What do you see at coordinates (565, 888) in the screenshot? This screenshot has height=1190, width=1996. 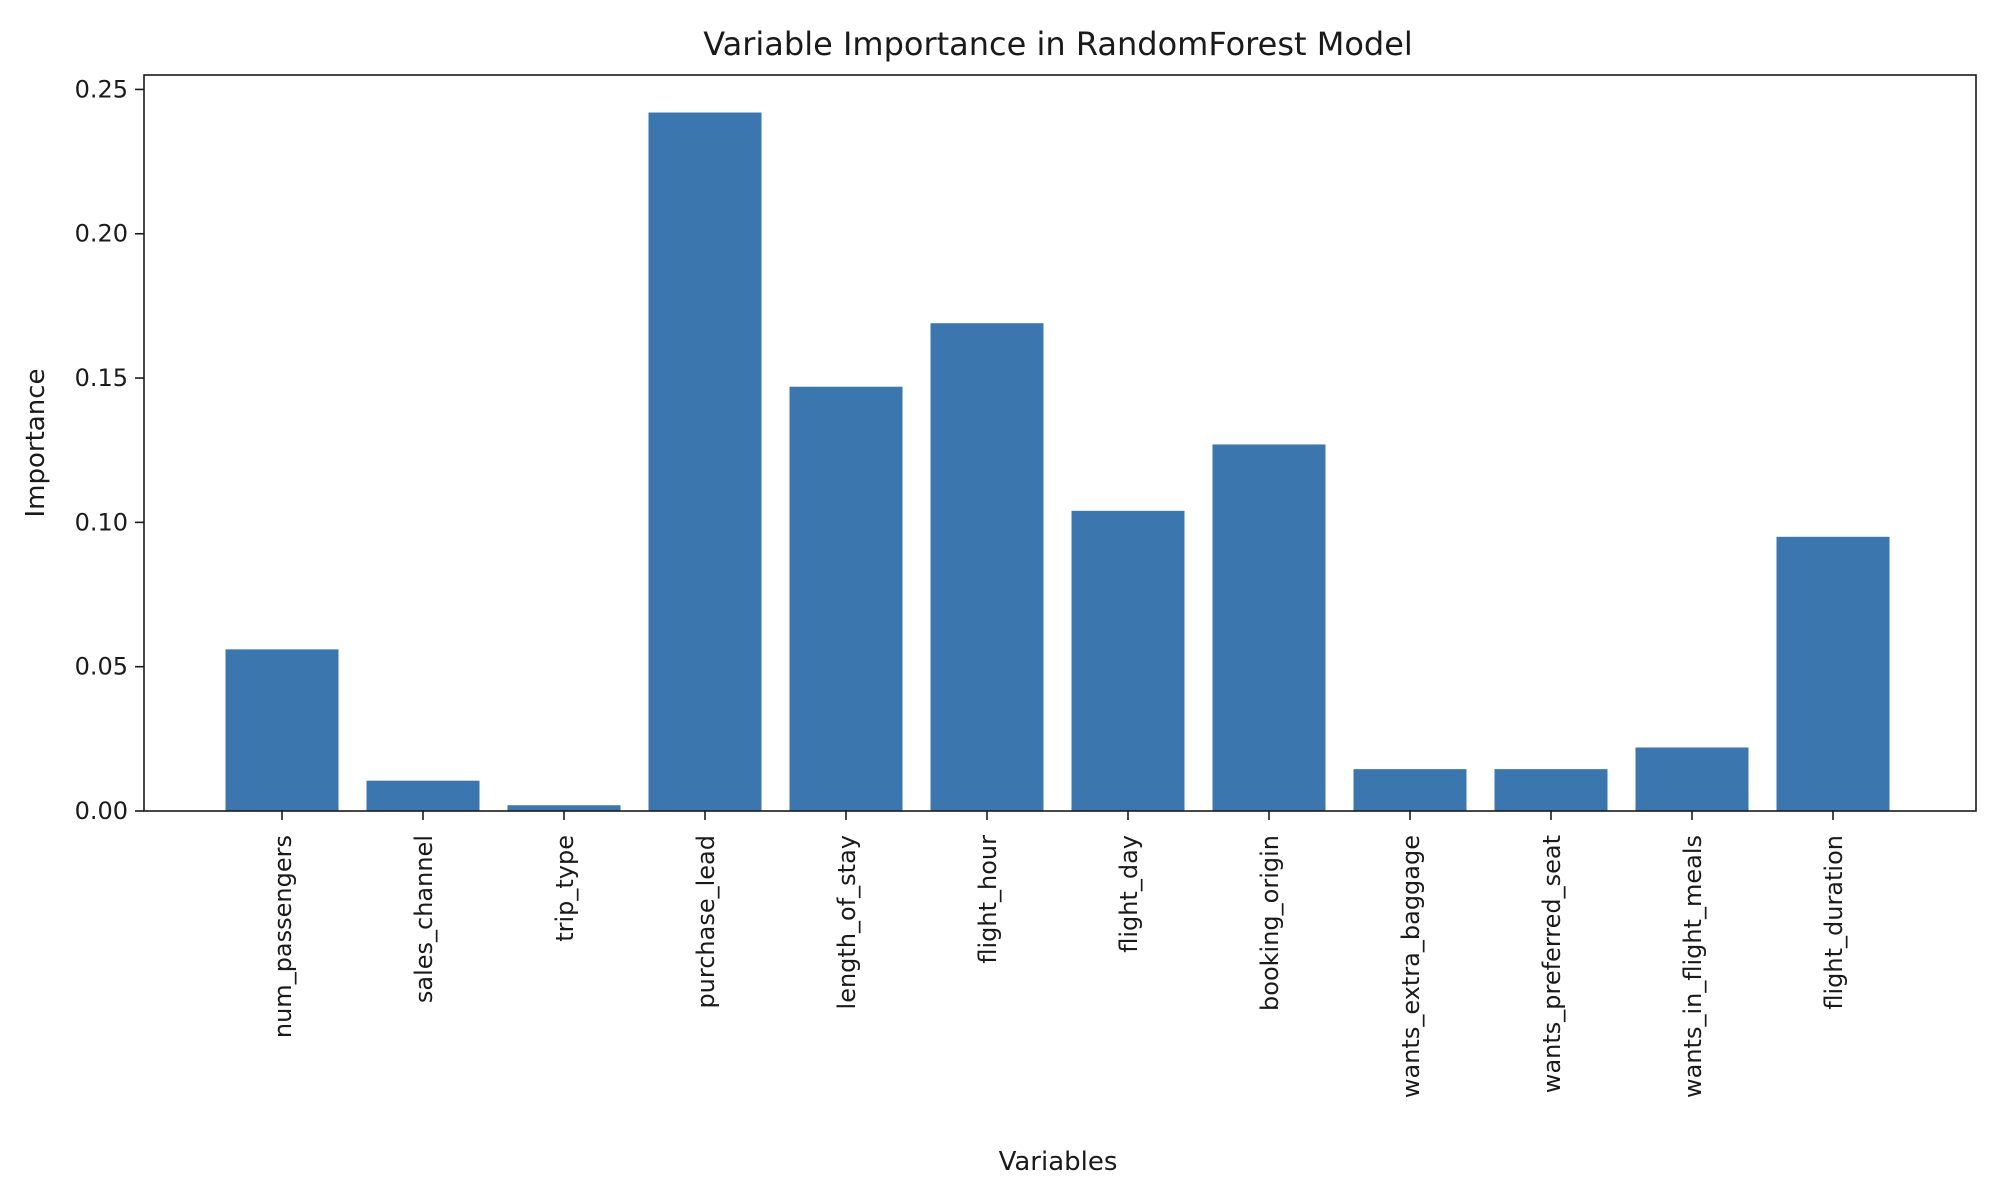 I see `x-tick-label: trip_type` at bounding box center [565, 888].